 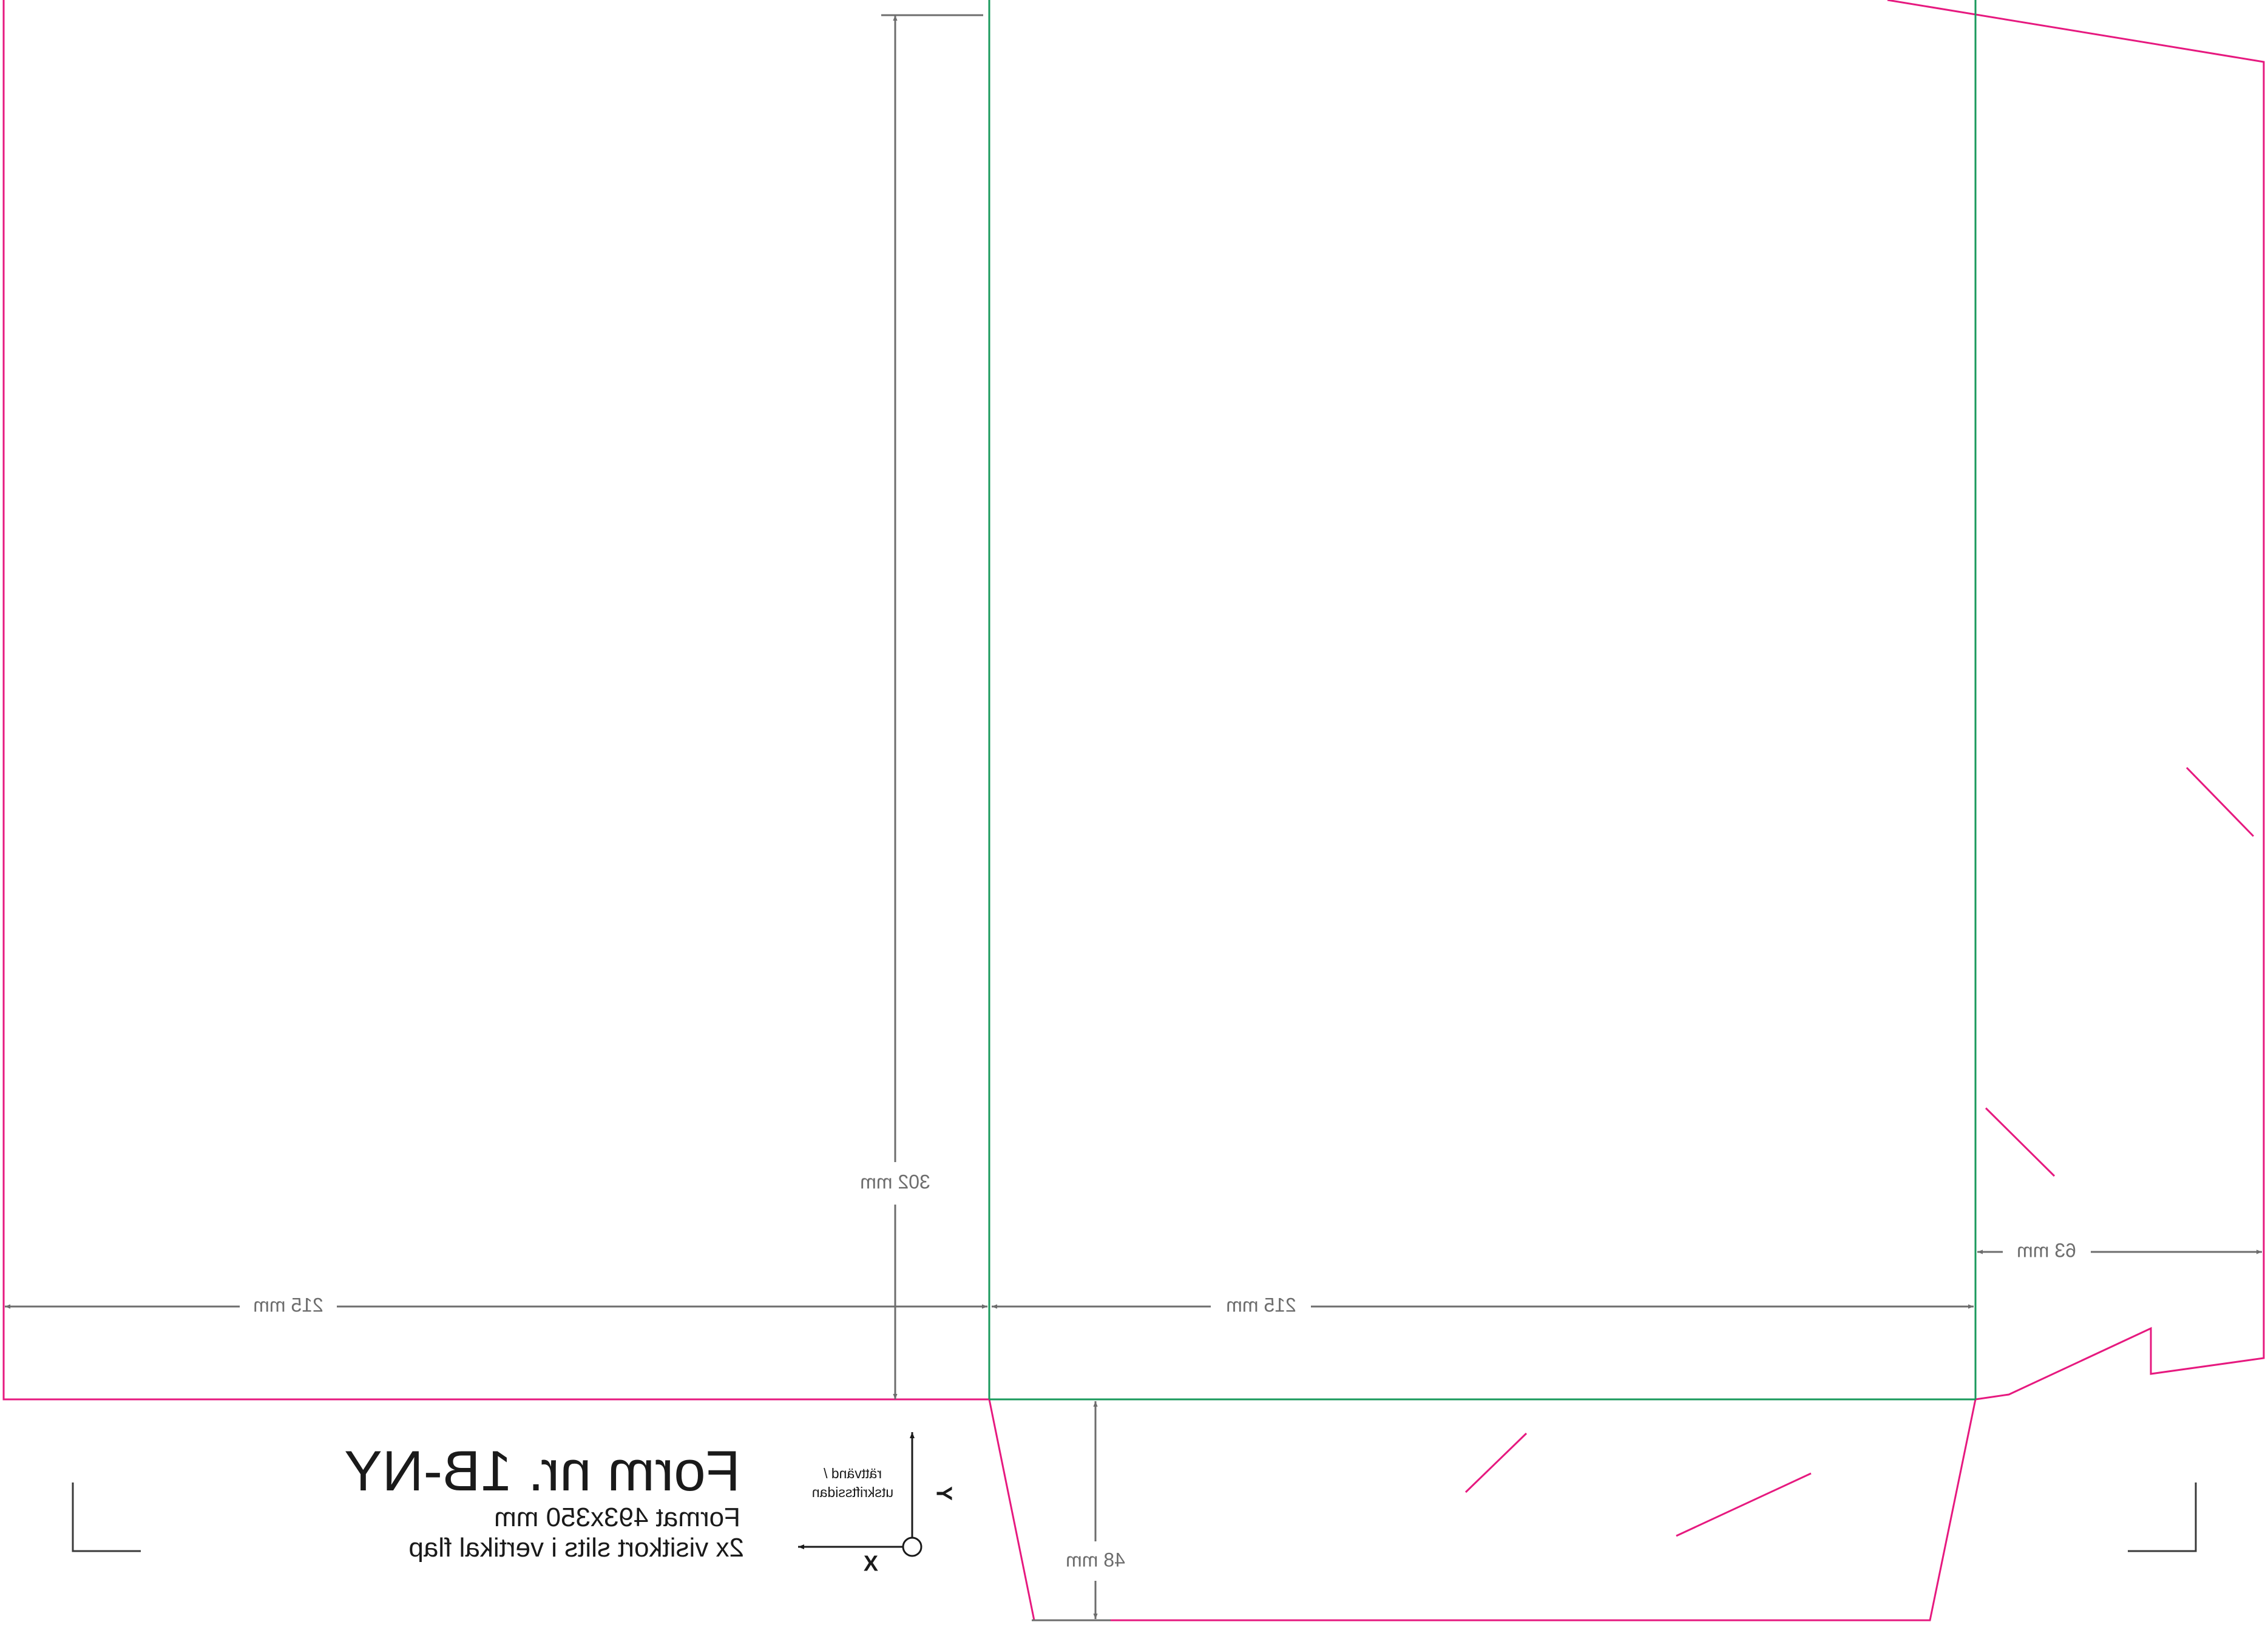 What do you see at coordinates (912, 1547) in the screenshot?
I see `origin-circle` at bounding box center [912, 1547].